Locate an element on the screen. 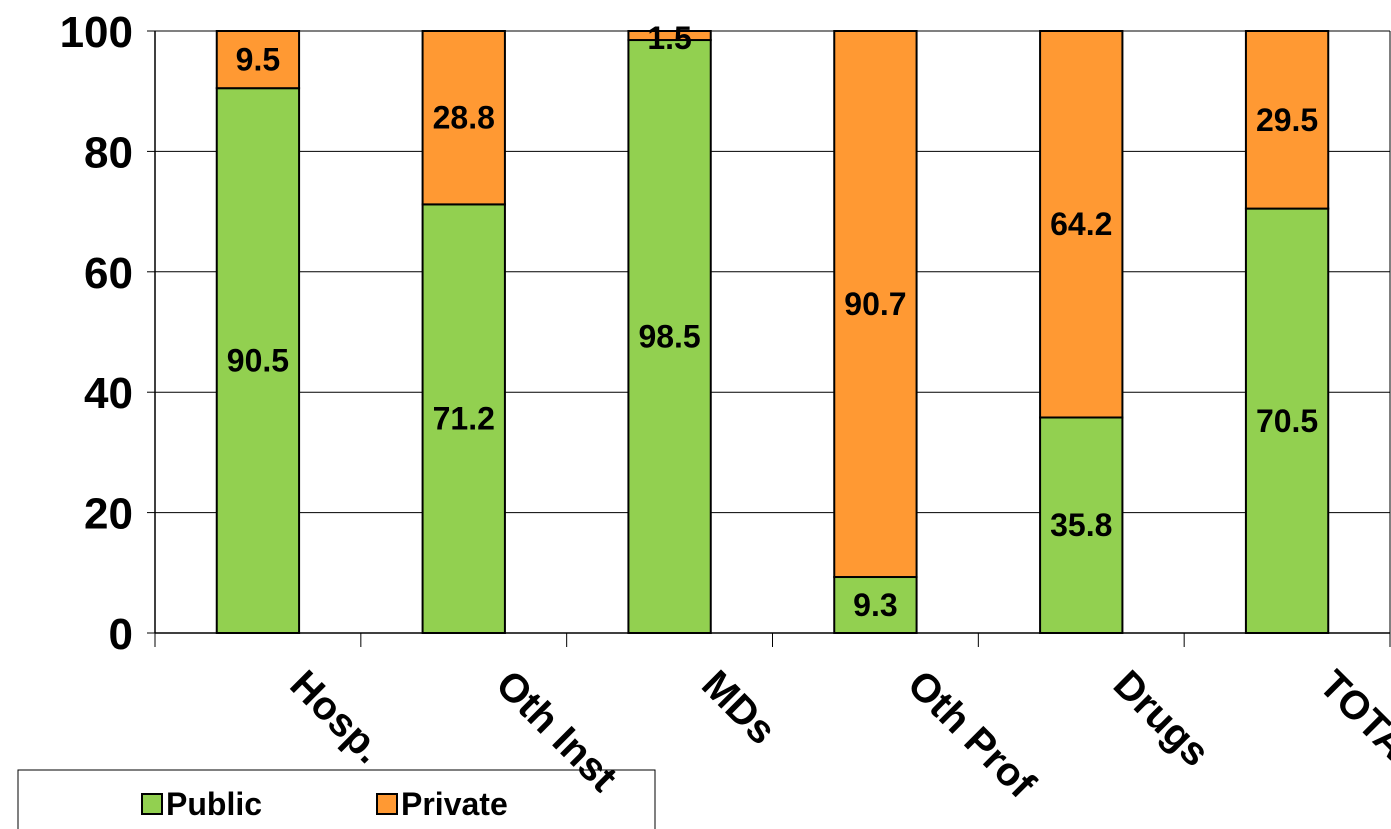 This screenshot has height=829, width=1391. y-tick-label-100: 100 is located at coordinates (96, 32).